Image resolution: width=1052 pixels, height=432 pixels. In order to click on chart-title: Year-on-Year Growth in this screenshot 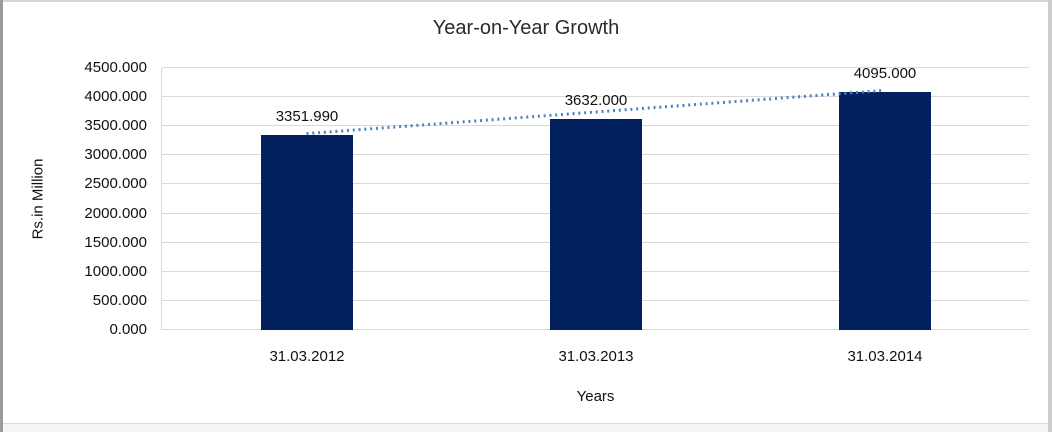, I will do `click(526, 28)`.